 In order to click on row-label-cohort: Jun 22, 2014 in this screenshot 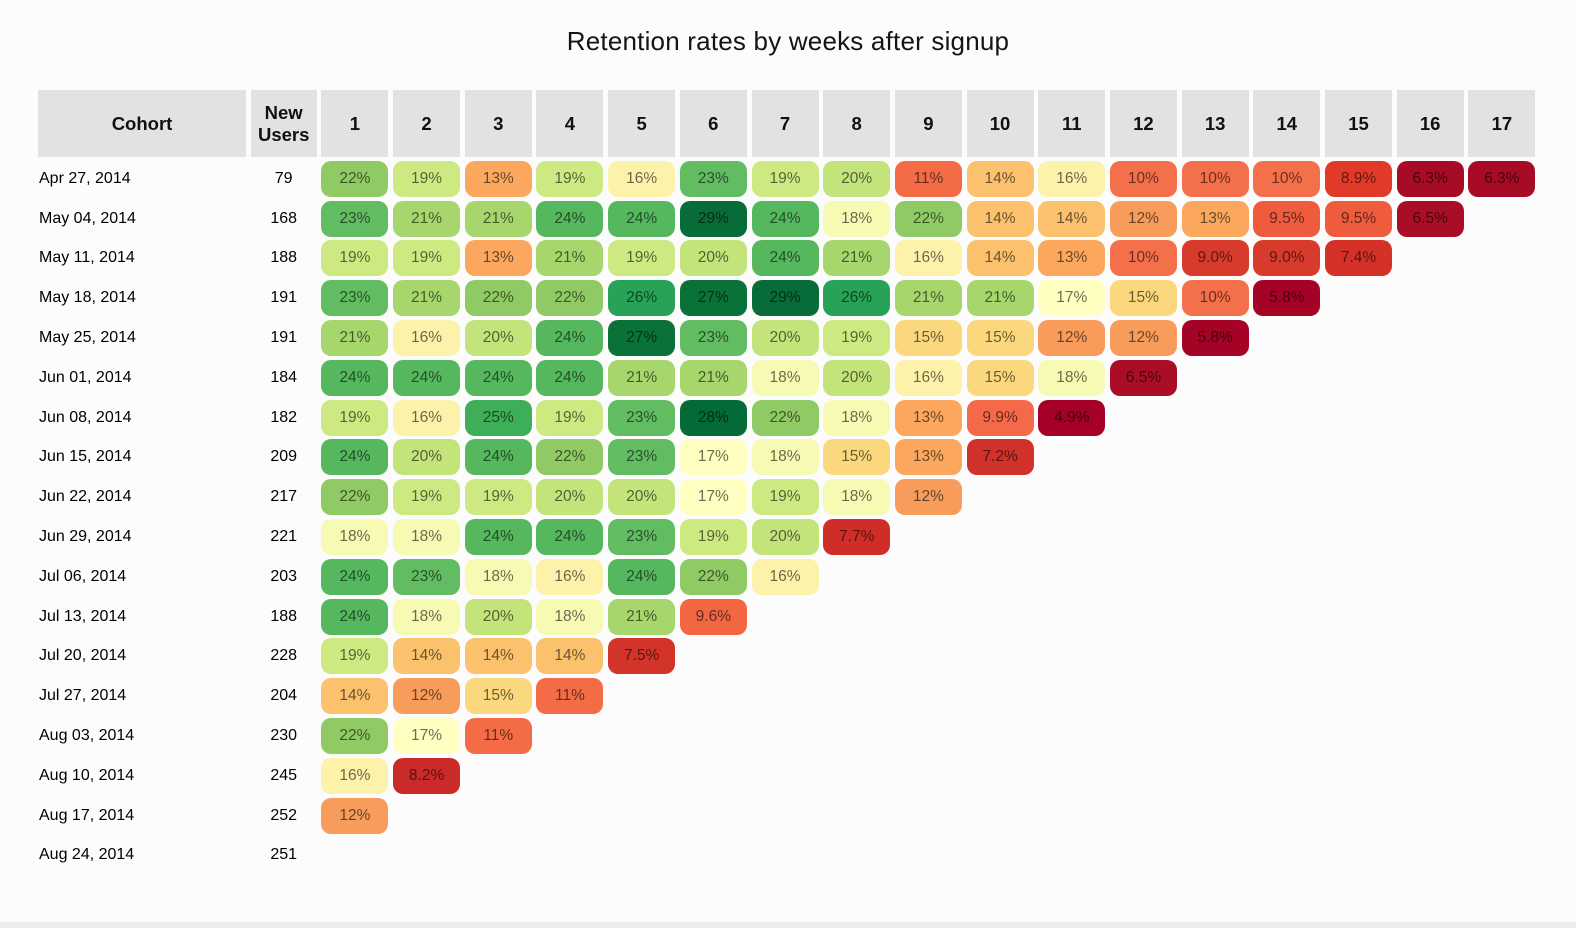, I will do `click(85, 497)`.